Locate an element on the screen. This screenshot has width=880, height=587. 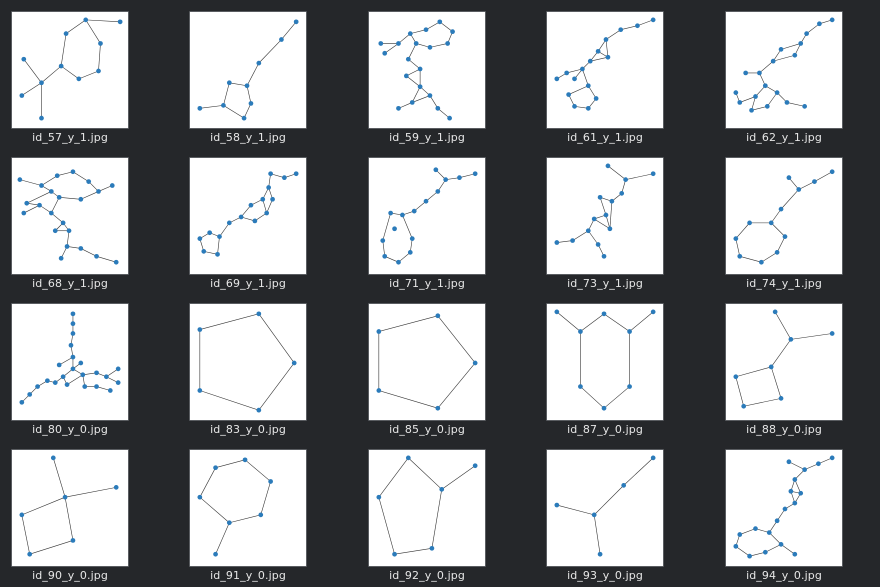
thumbnail-item: id_57_y_1.jpg is located at coordinates (70, 73).